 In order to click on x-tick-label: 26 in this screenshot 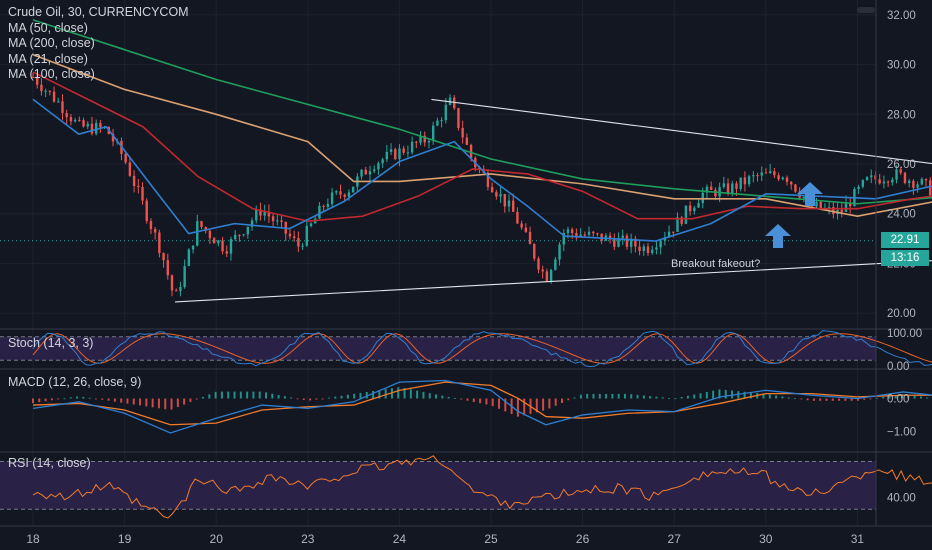, I will do `click(583, 539)`.